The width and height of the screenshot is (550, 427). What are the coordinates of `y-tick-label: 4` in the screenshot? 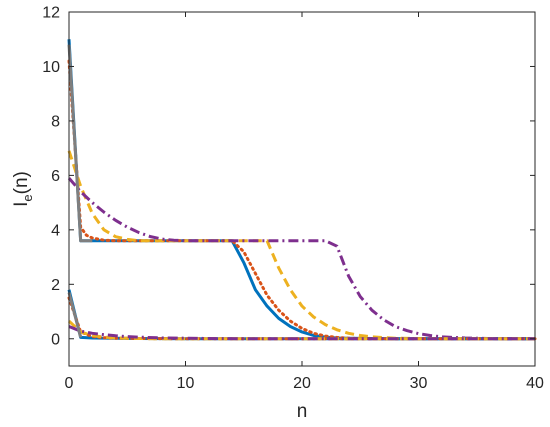 It's located at (55, 230).